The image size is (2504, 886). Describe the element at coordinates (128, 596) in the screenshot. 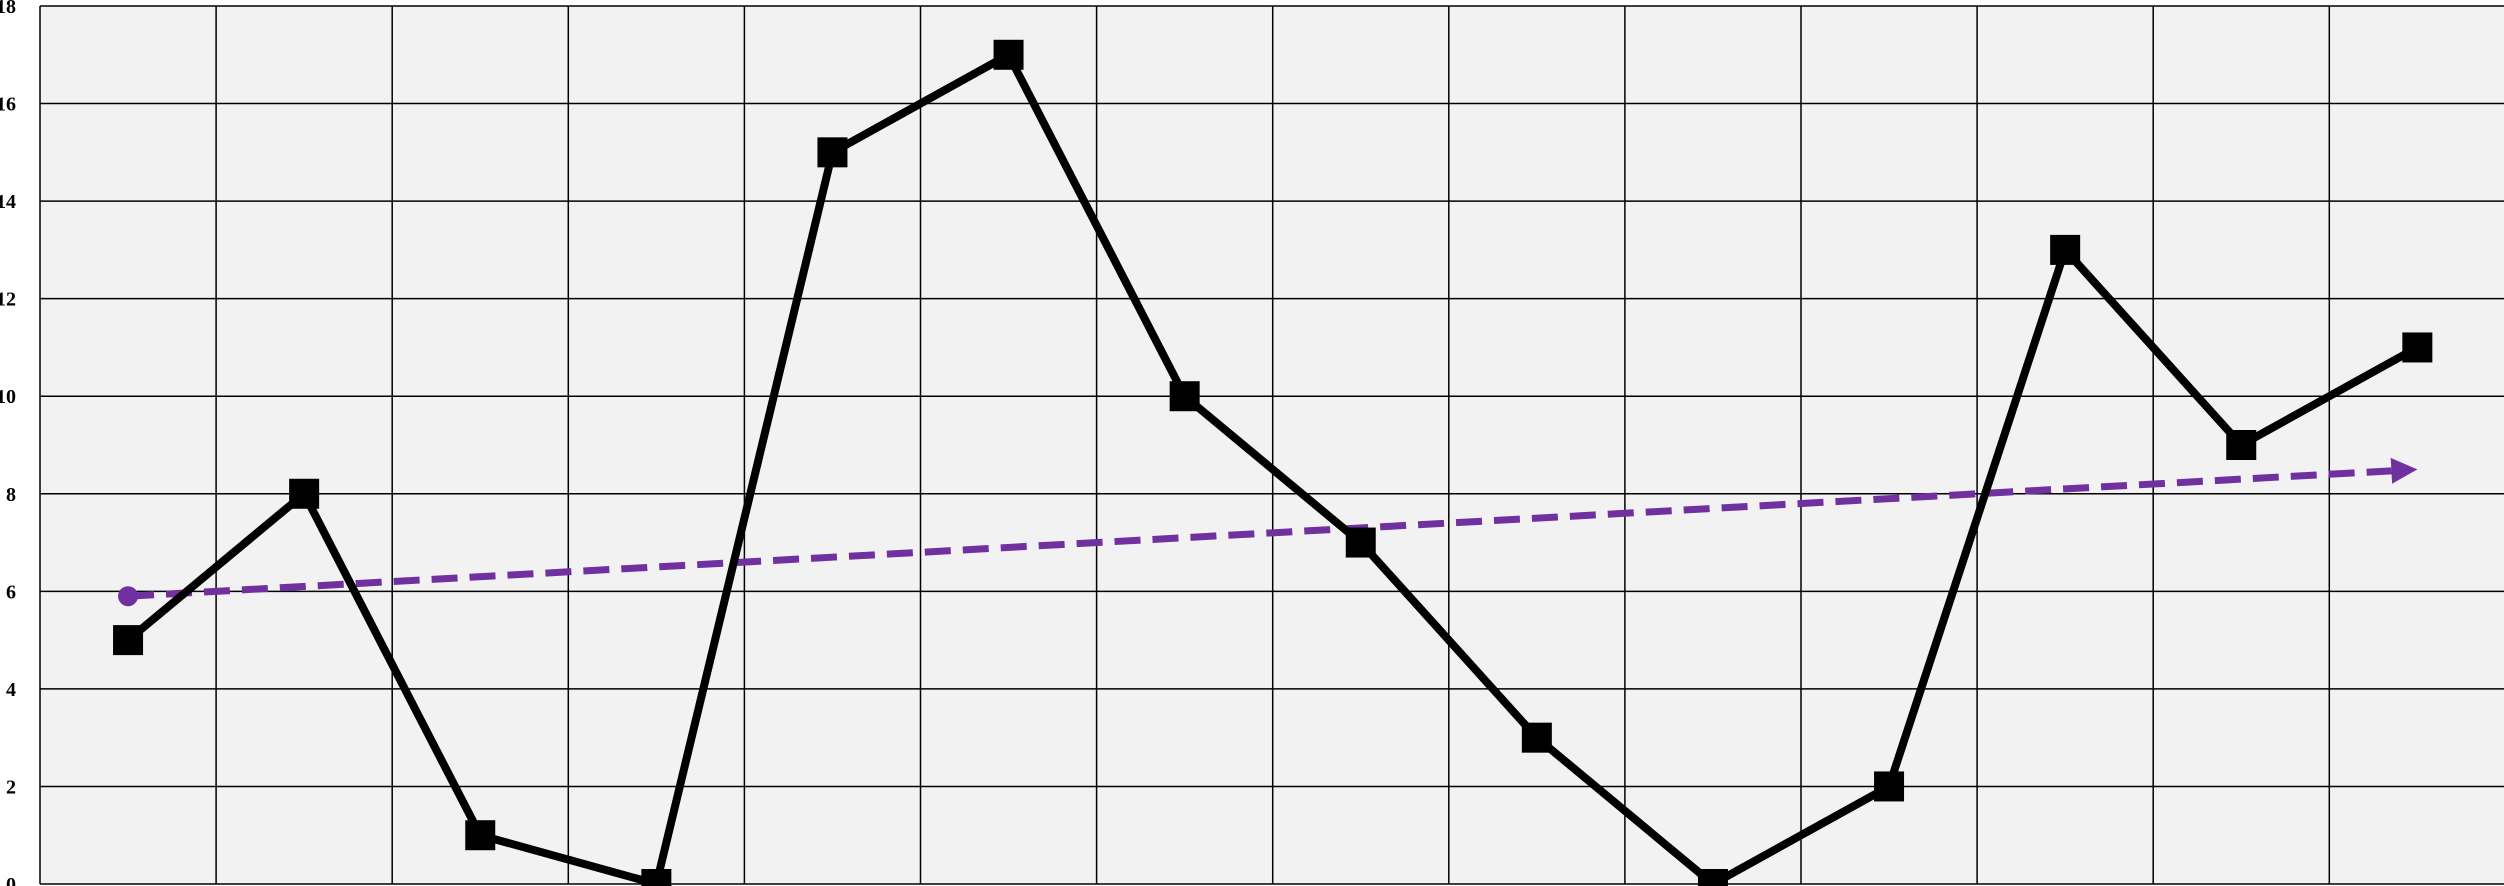

I see `trend-start-marker` at that location.